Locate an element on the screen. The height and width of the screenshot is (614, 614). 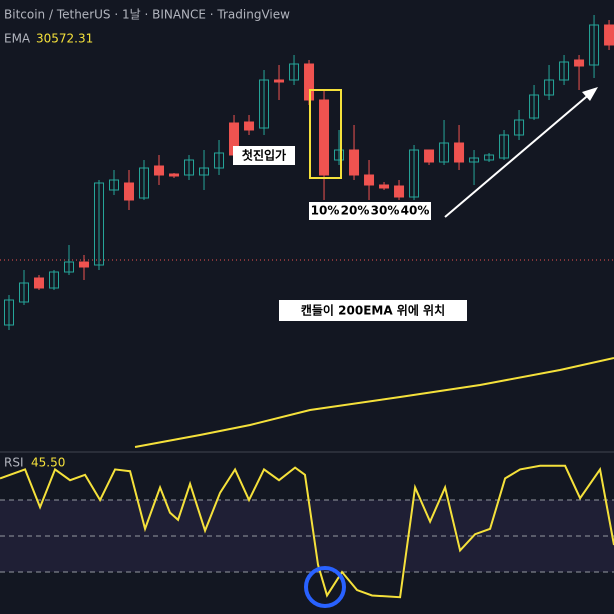
annotation: 40% is located at coordinates (415, 211).